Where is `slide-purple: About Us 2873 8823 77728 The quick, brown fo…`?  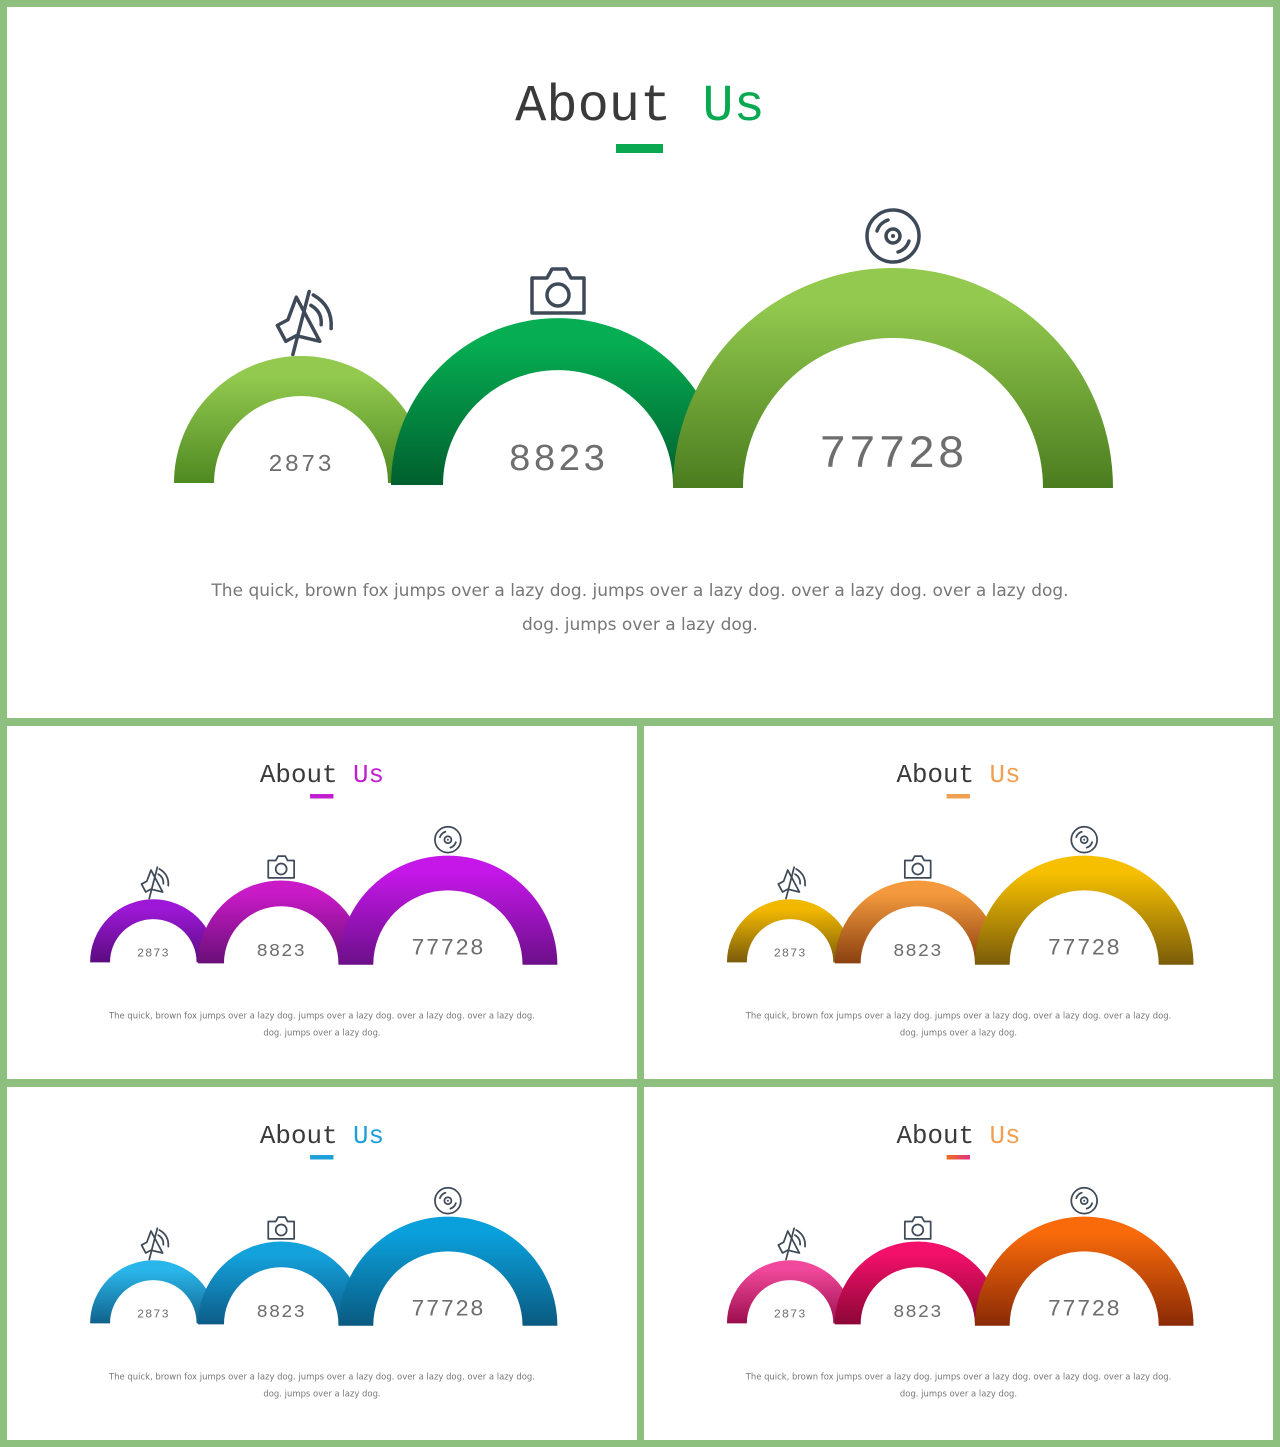 slide-purple: About Us 2873 8823 77728 The quick, brown fo… is located at coordinates (322, 902).